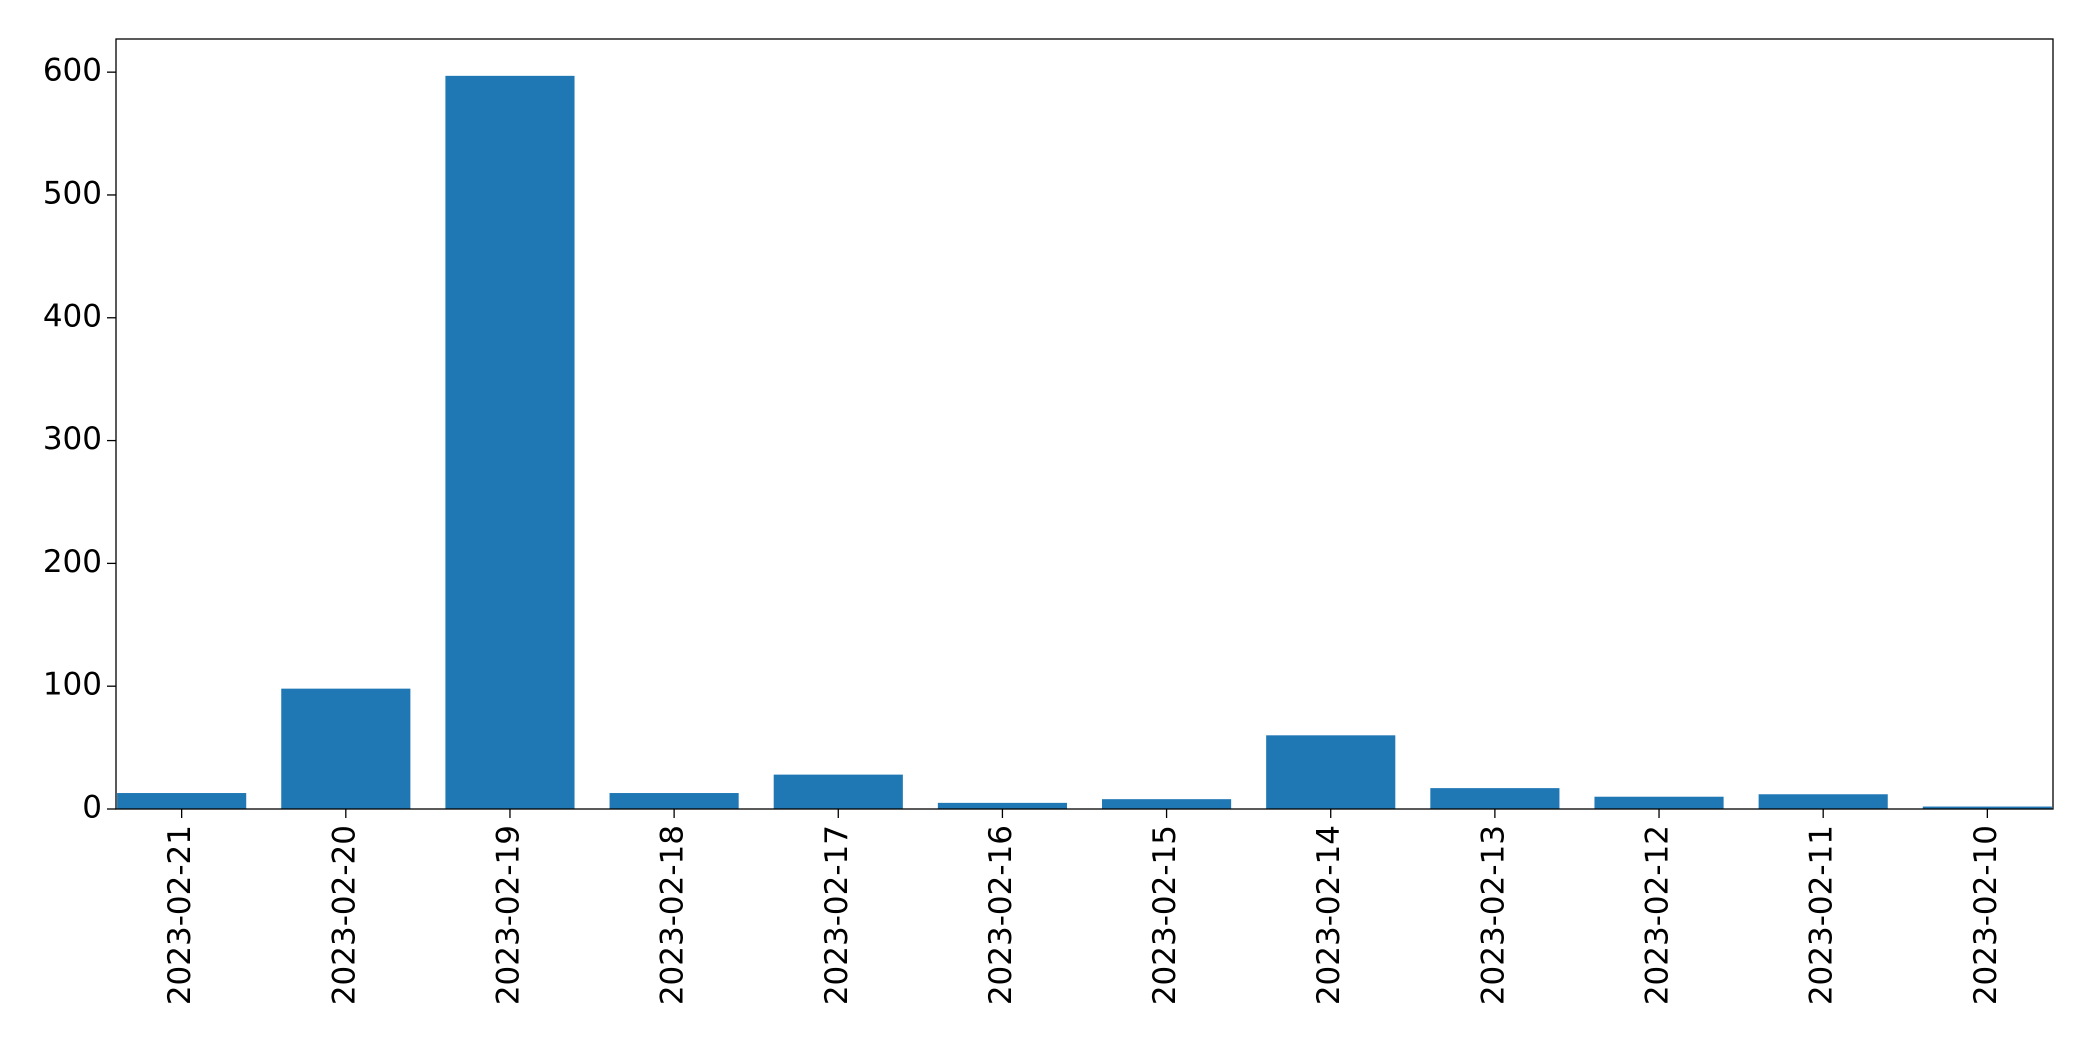  I want to click on x-tick-label: 2023-02-20, so click(344, 915).